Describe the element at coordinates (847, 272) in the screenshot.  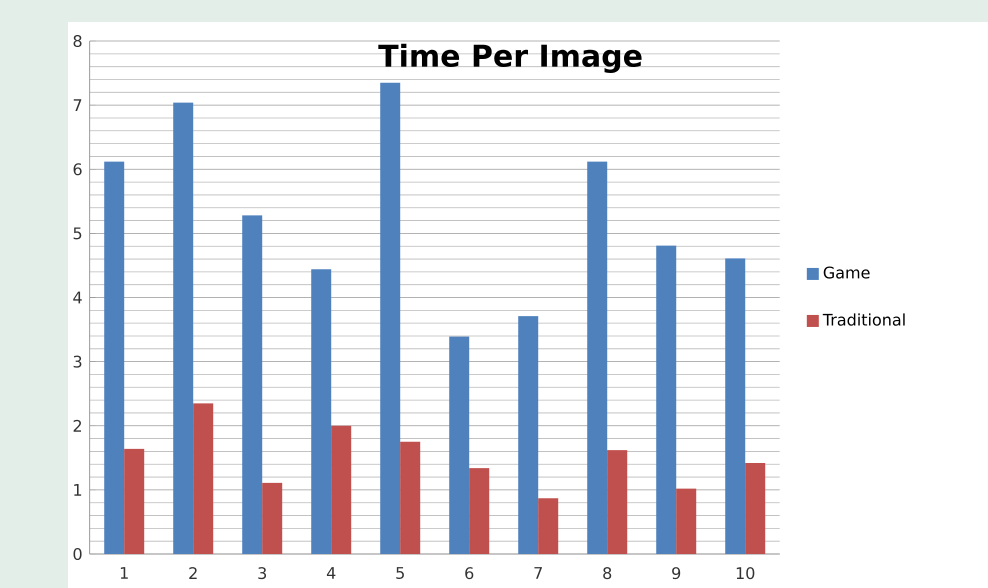
I see `legend-label: Game` at that location.